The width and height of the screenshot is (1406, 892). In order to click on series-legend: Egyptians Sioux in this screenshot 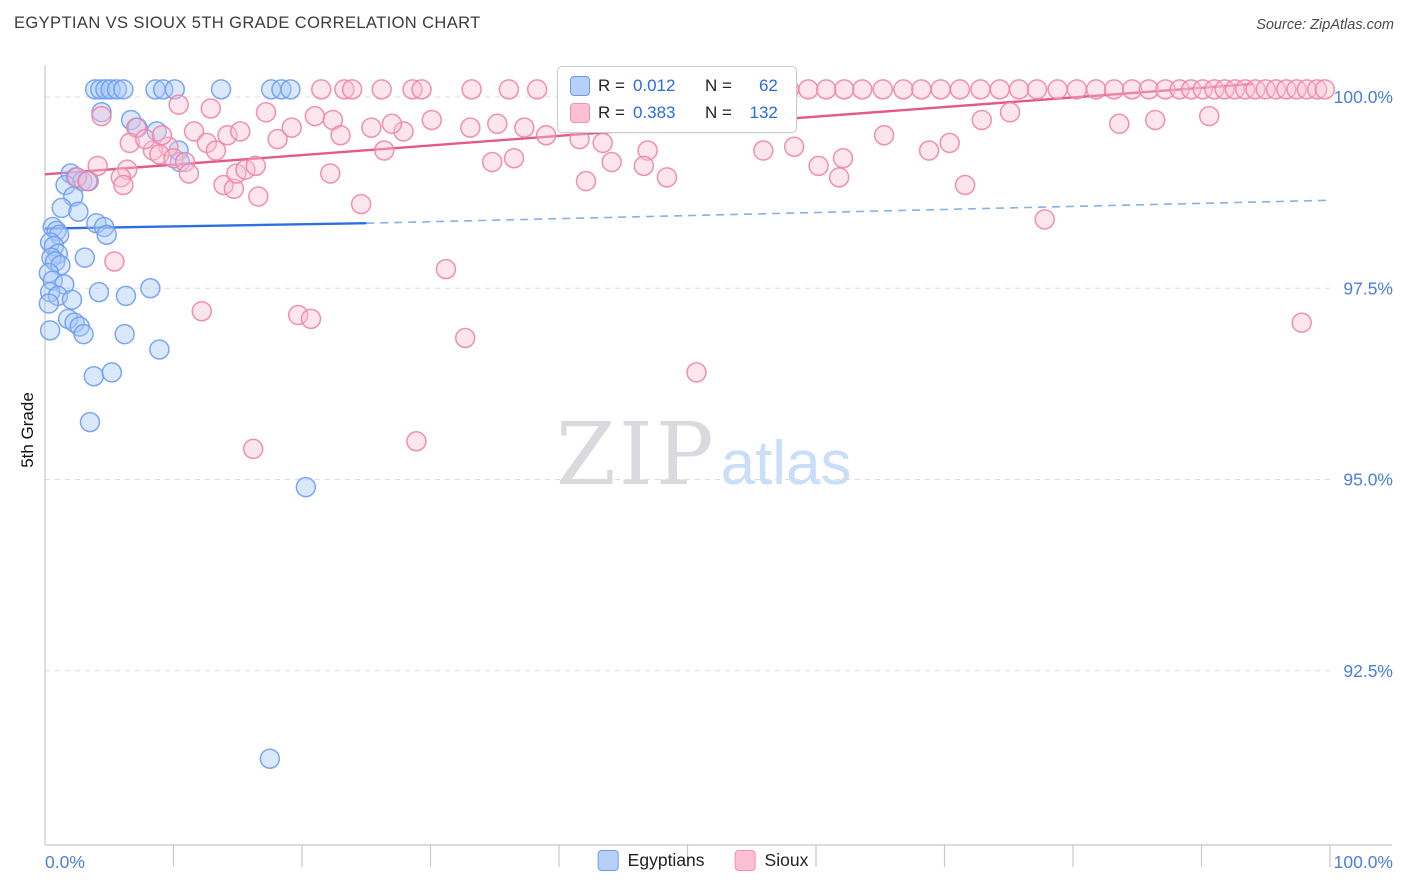, I will do `click(703, 860)`.